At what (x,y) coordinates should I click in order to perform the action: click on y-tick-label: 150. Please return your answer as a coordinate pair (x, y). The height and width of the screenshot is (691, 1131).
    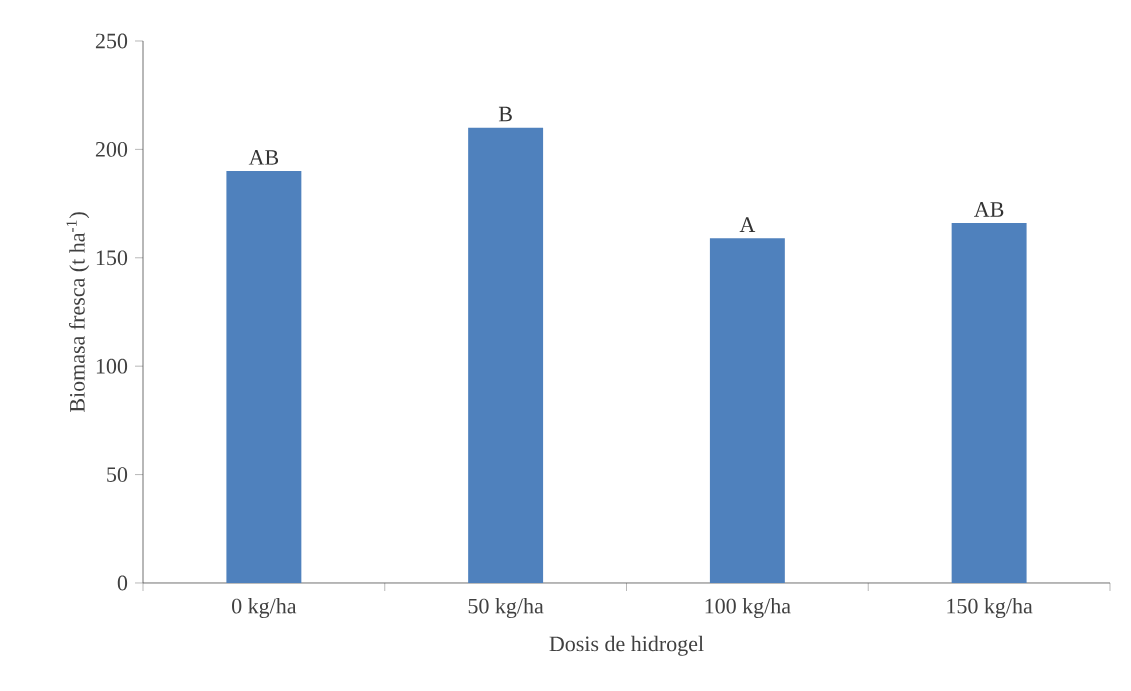
    Looking at the image, I should click on (112, 258).